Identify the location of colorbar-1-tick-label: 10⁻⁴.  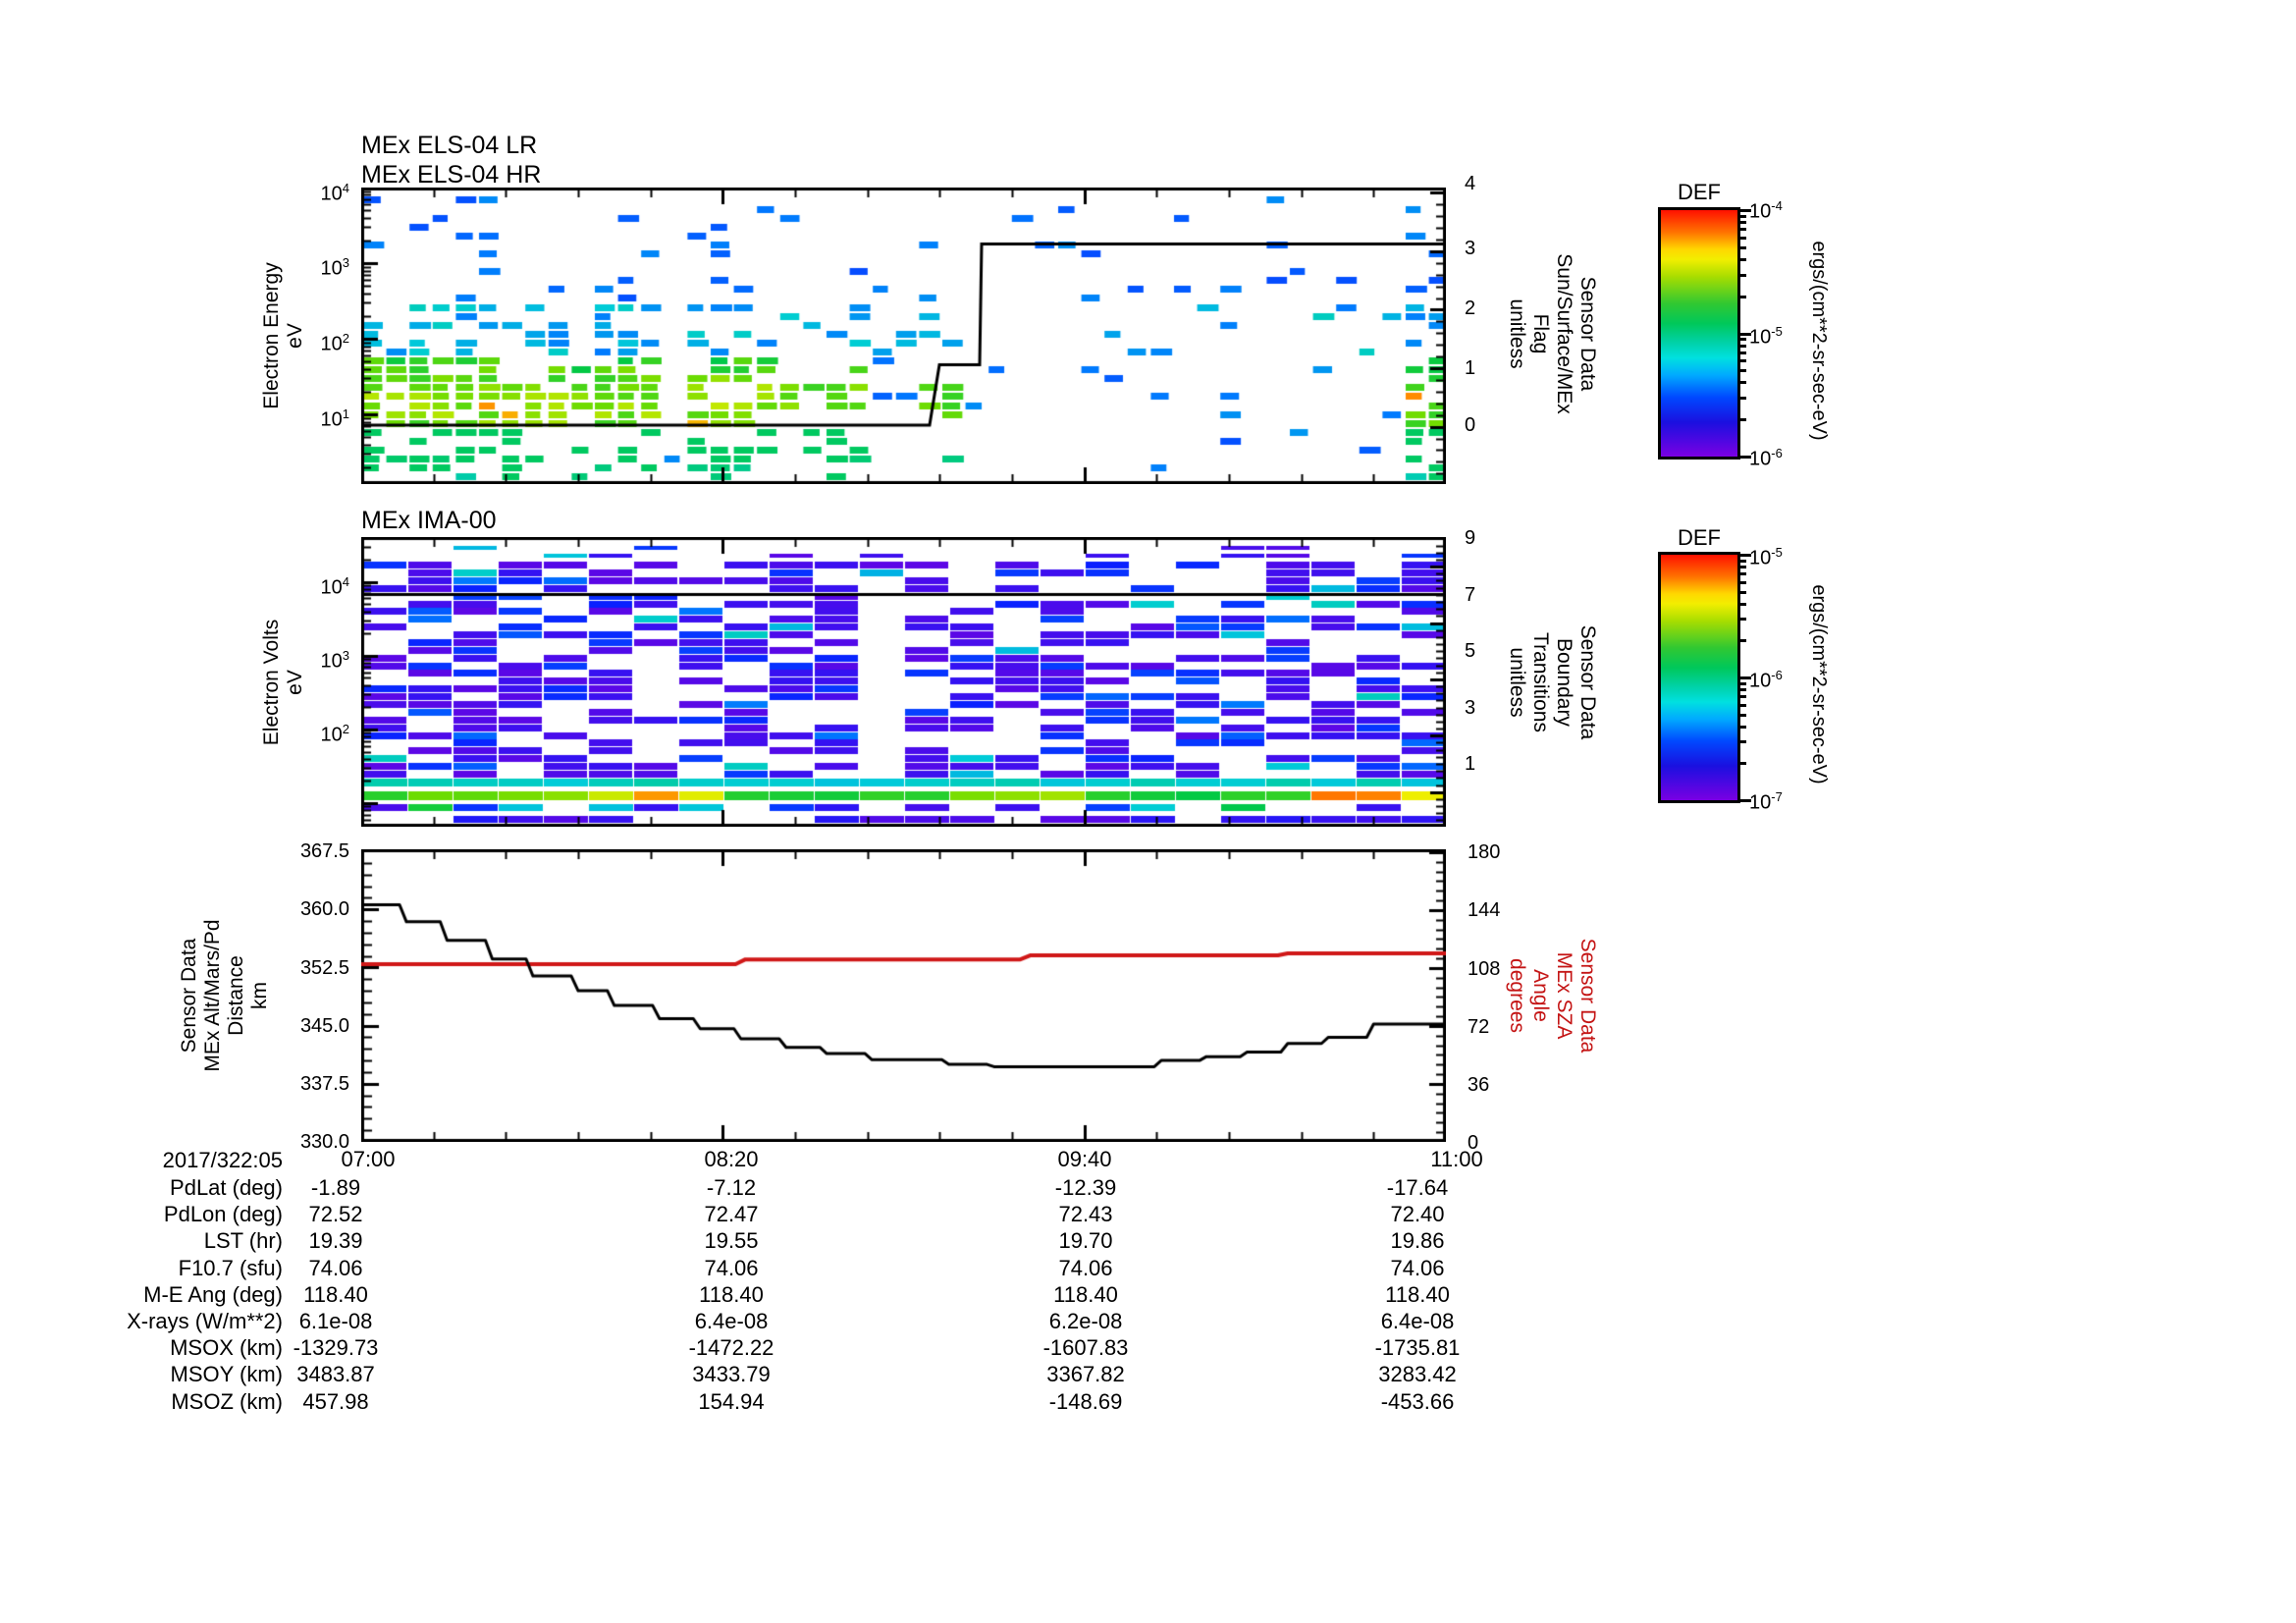
(1766, 211).